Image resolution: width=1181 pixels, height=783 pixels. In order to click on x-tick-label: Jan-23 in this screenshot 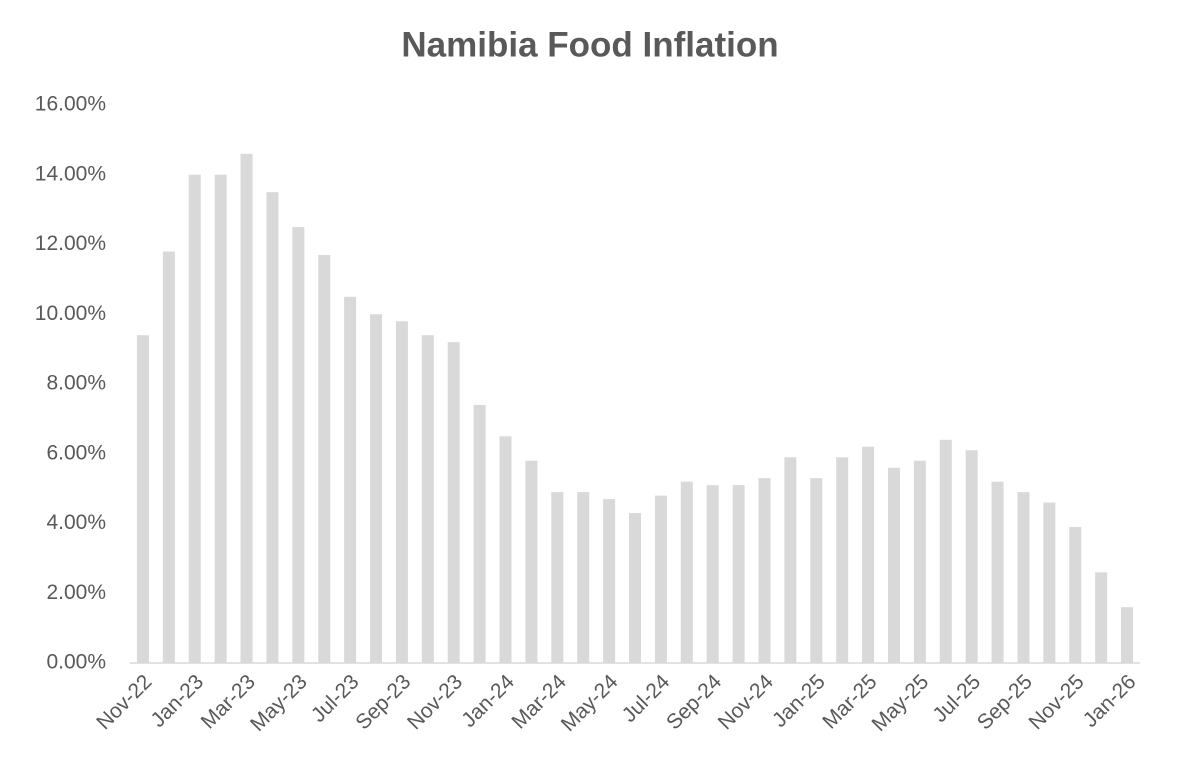, I will do `click(178, 701)`.